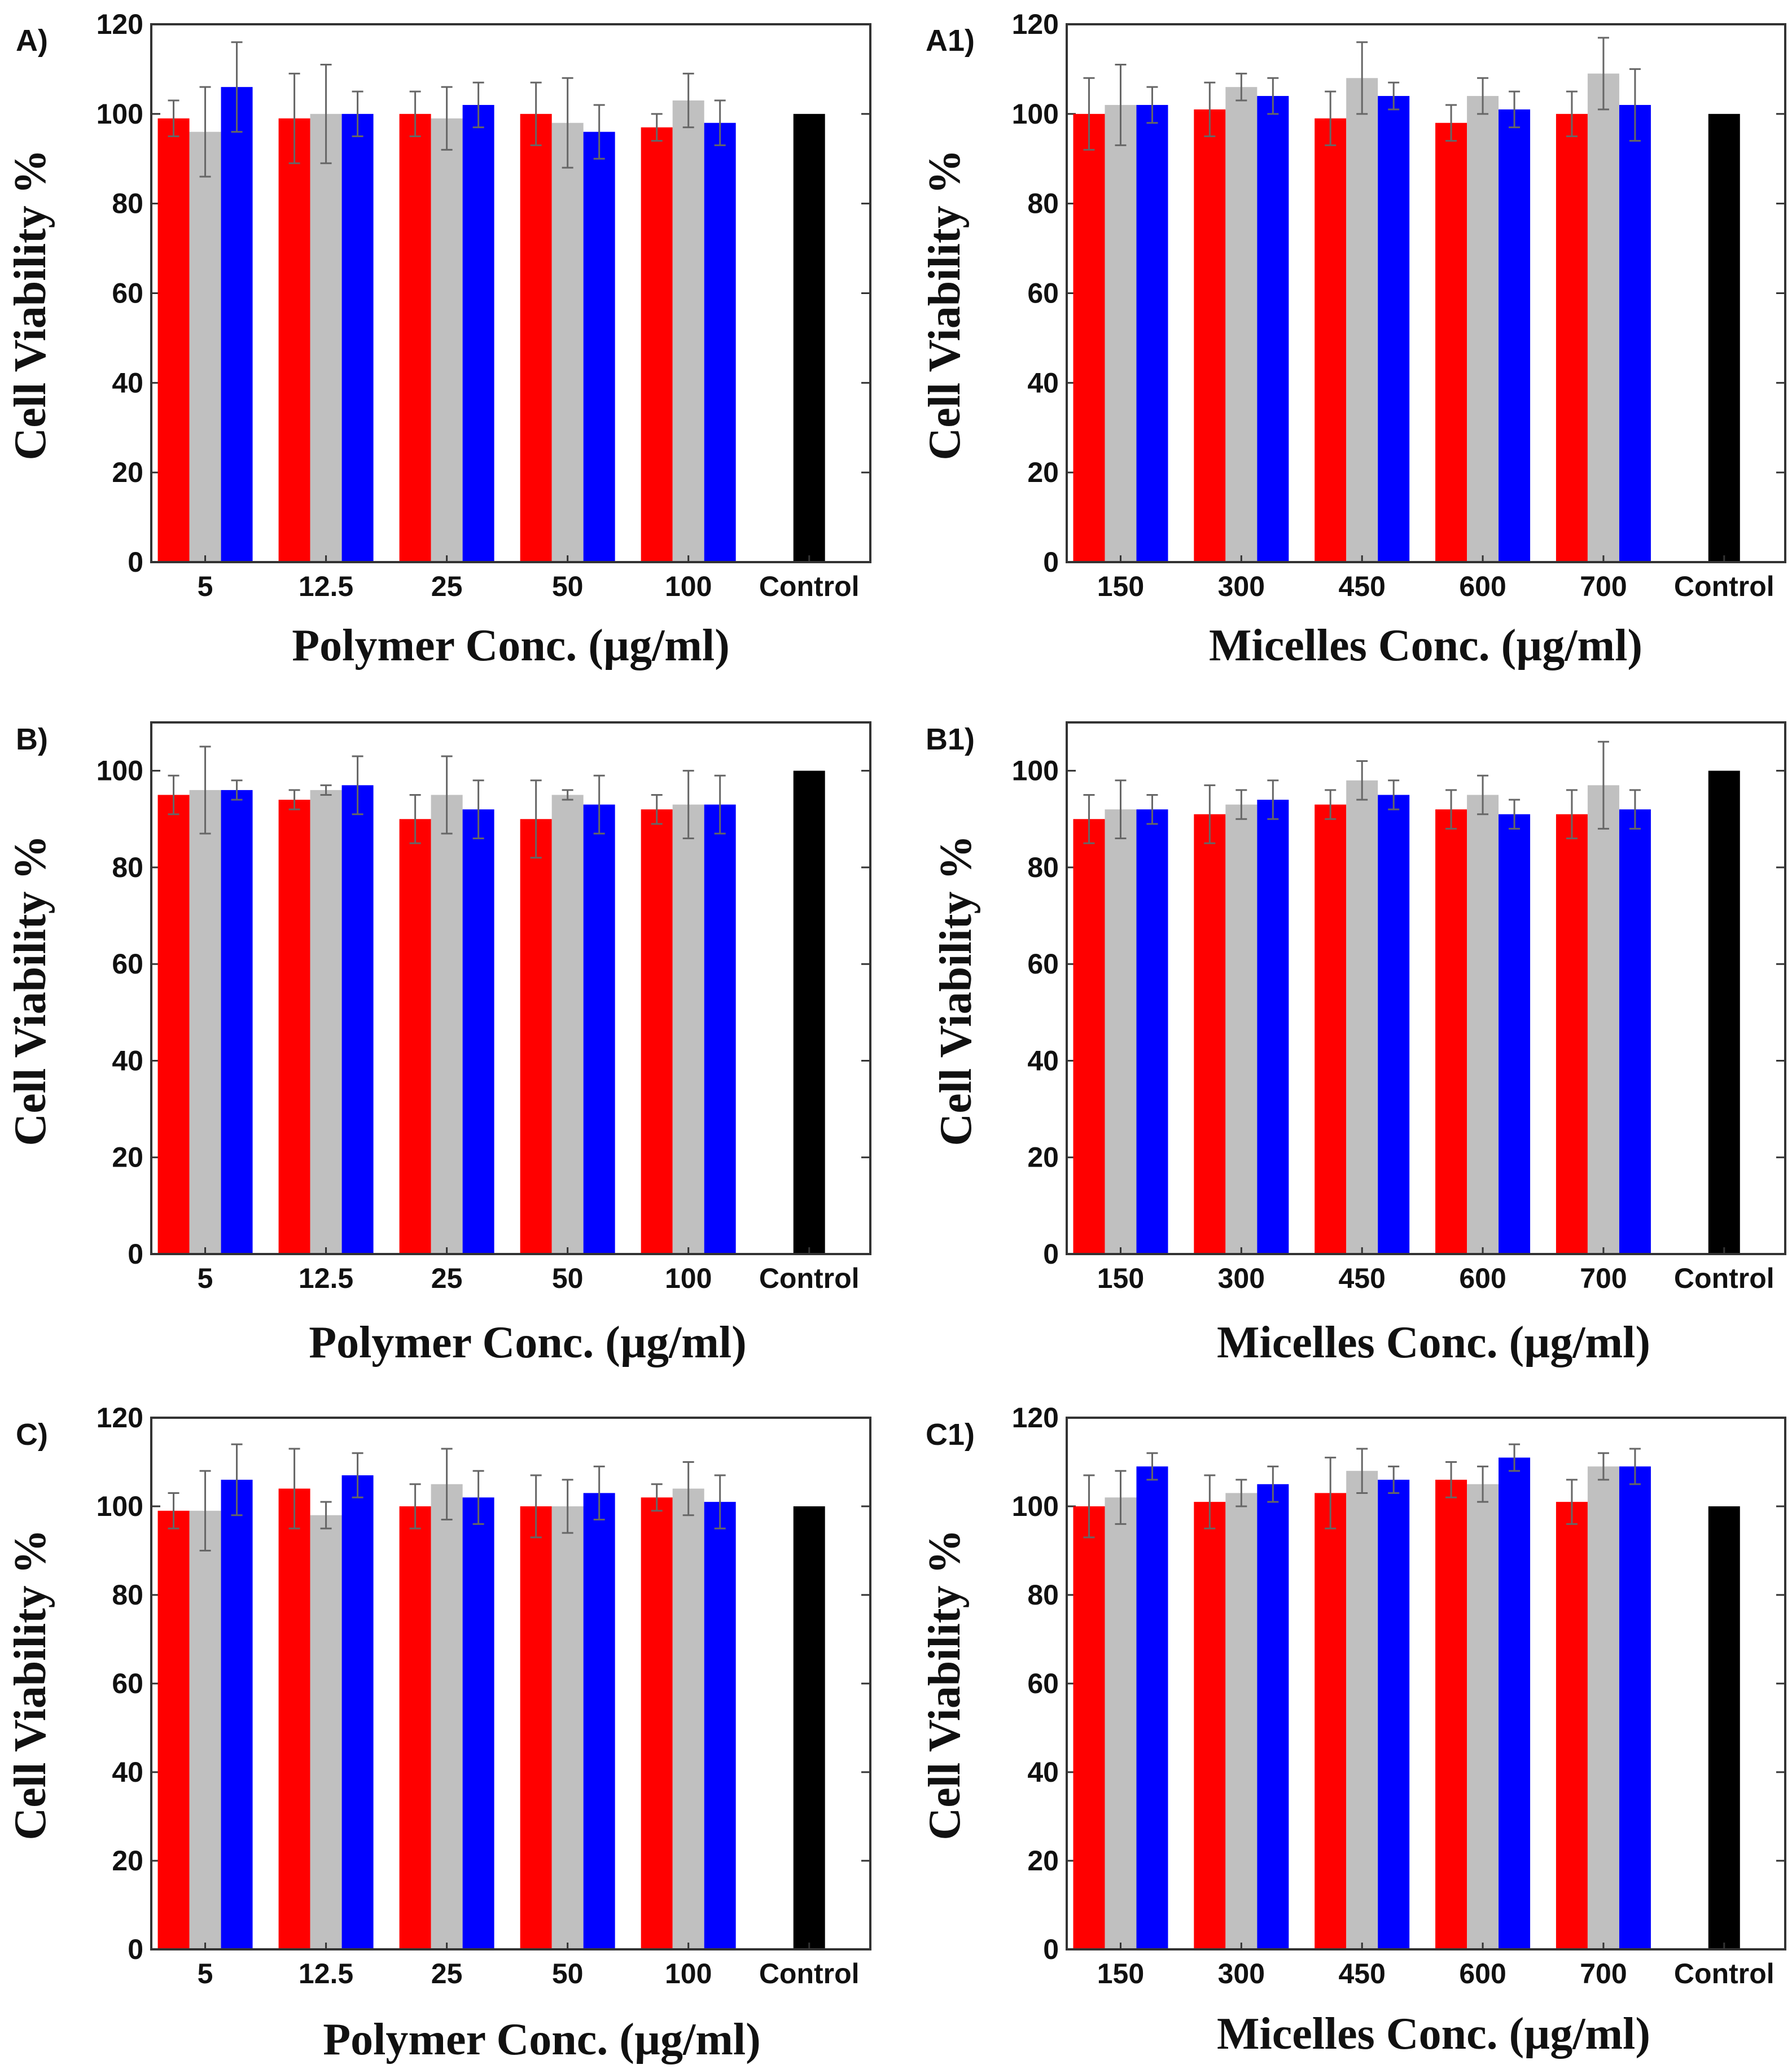 The height and width of the screenshot is (2069, 1792). Describe the element at coordinates (1482, 1278) in the screenshot. I see `x-tick-label: 600` at that location.